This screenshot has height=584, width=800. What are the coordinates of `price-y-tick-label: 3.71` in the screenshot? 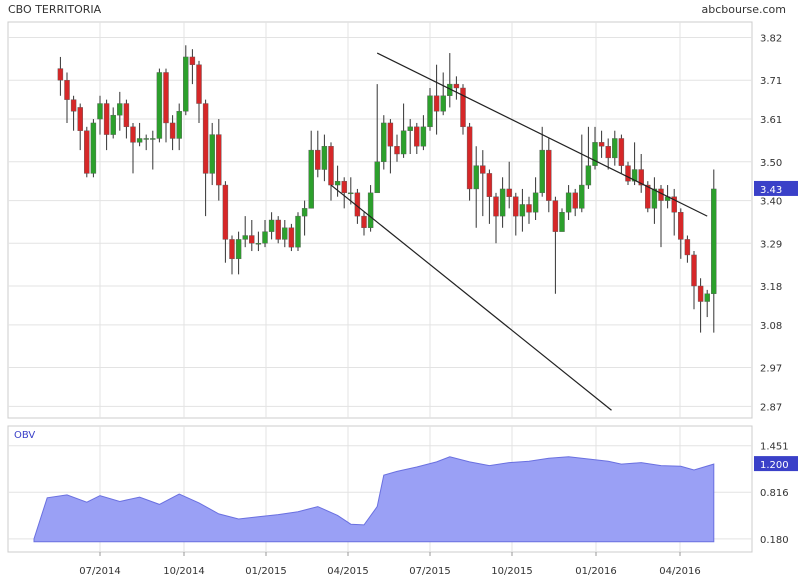 It's located at (771, 81).